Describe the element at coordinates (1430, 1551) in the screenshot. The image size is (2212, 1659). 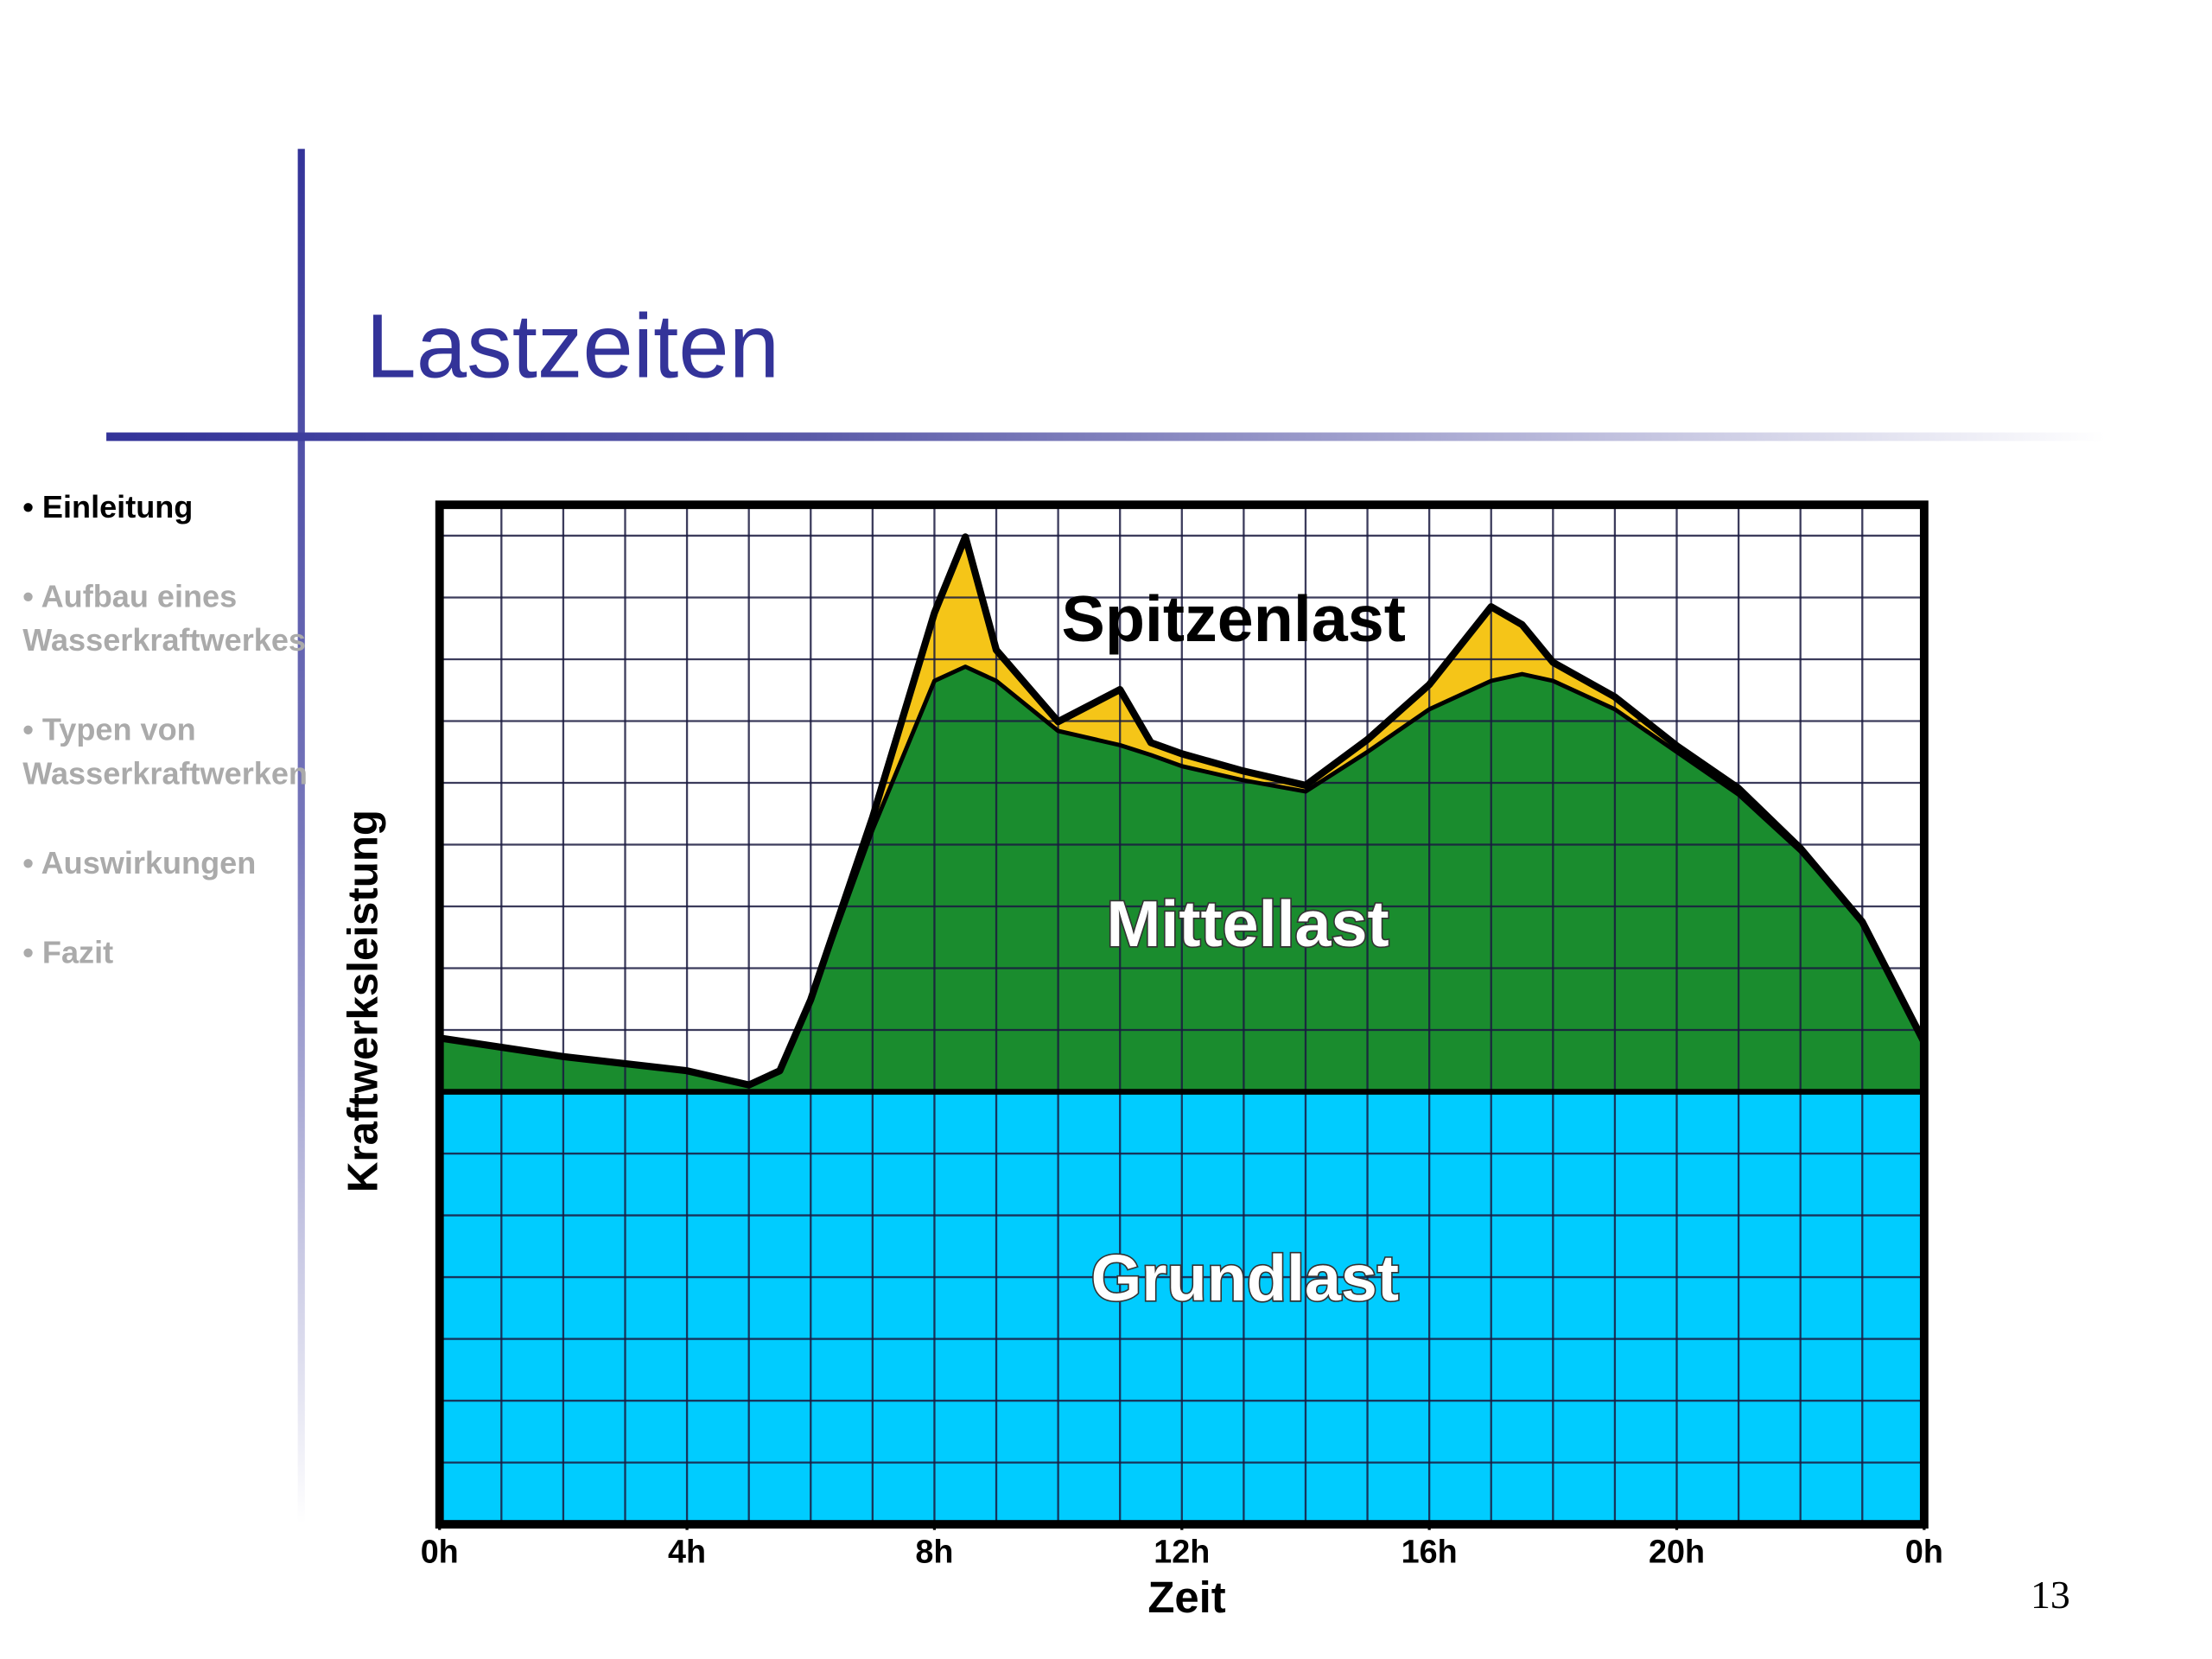
I see `x-tick-label: 16h` at that location.